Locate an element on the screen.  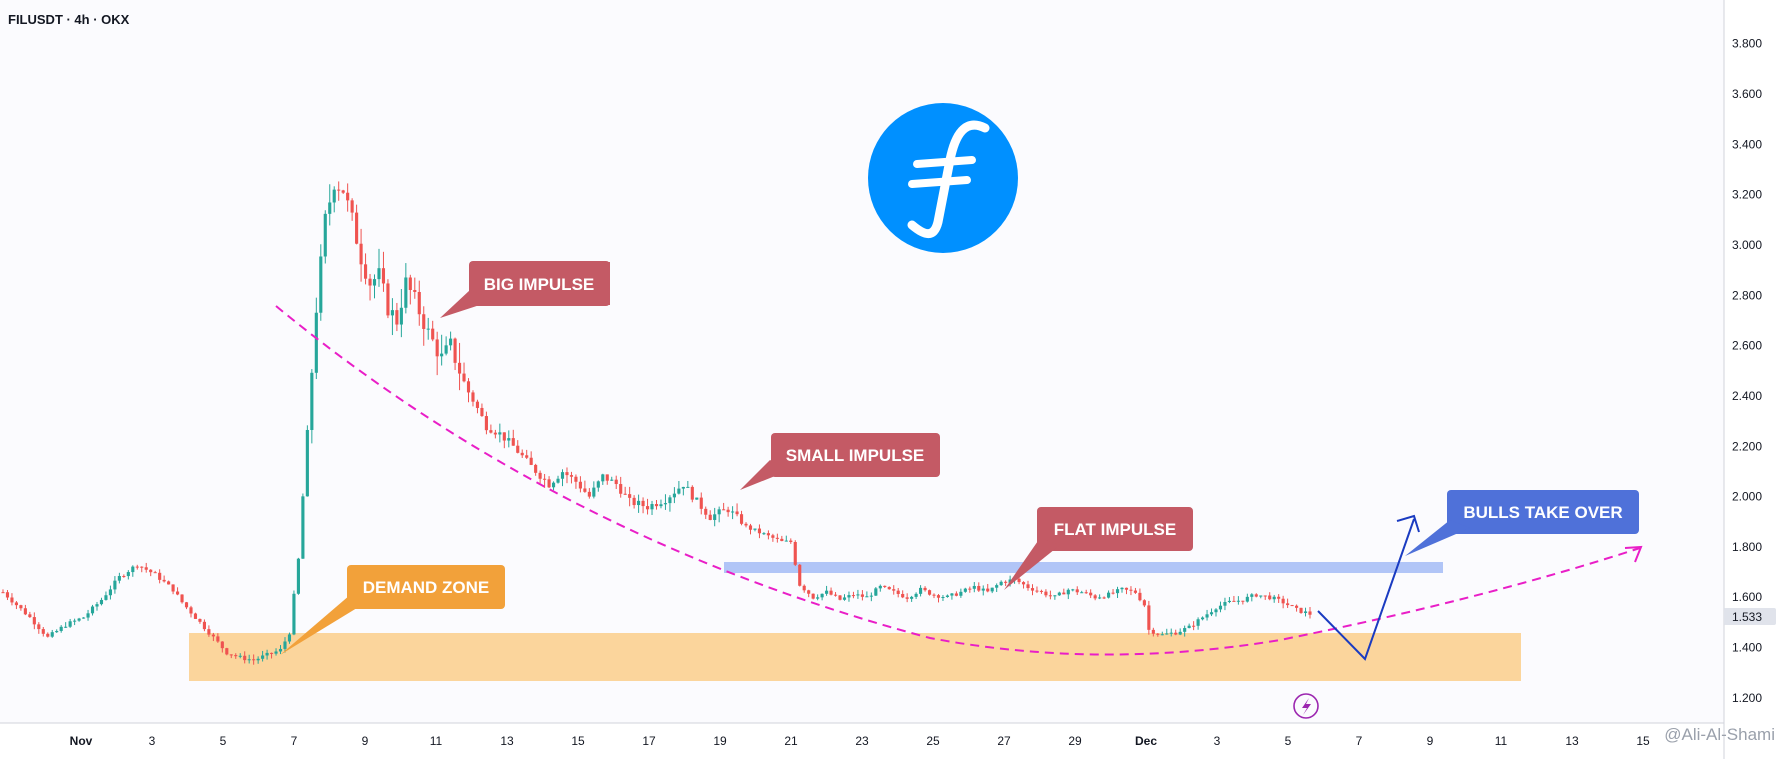
time-tick-label: 7 is located at coordinates (294, 741).